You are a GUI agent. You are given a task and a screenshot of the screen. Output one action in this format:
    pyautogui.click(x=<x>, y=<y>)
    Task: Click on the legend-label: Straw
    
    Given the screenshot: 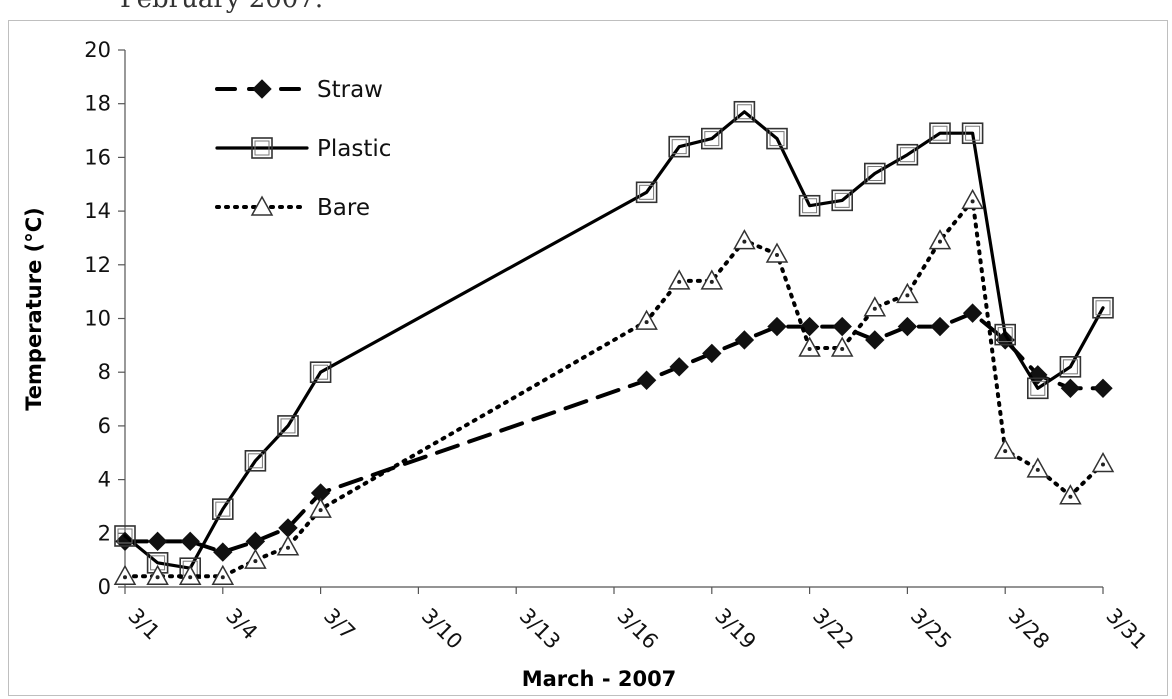 What is the action you would take?
    pyautogui.click(x=350, y=90)
    